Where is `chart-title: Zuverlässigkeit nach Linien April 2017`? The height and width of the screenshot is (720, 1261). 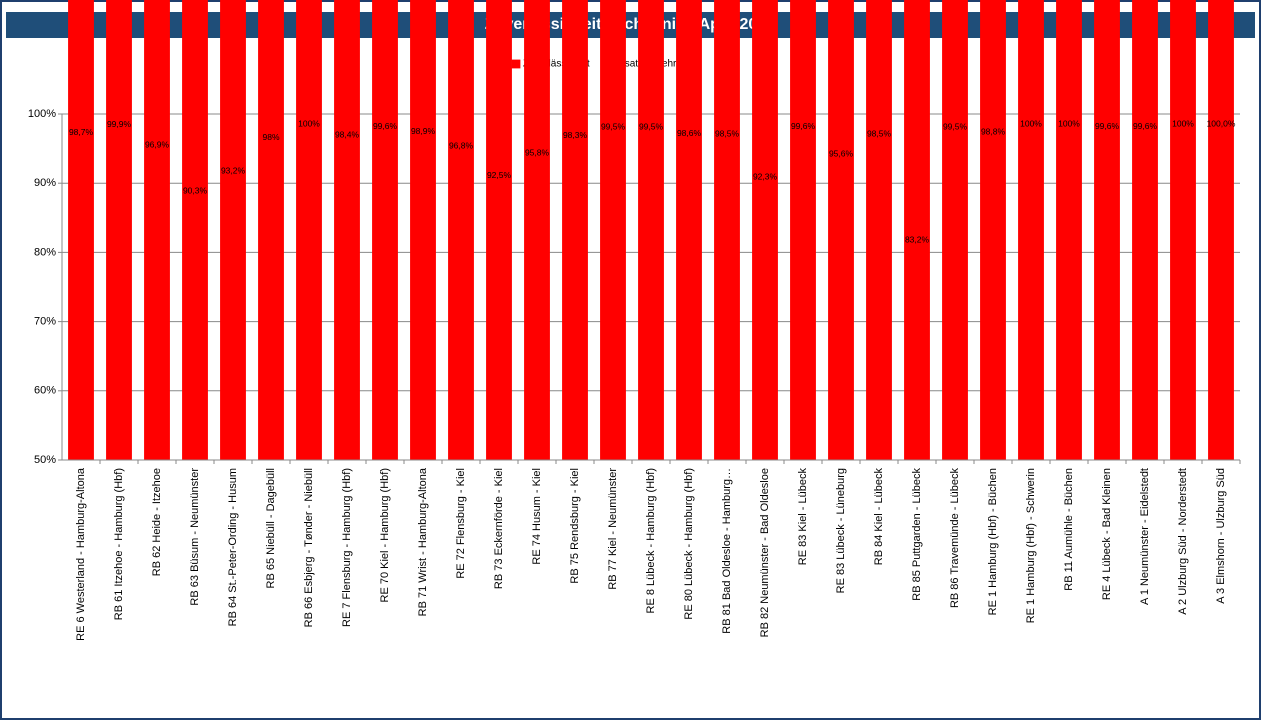 chart-title: Zuverlässigkeit nach Linien April 2017 is located at coordinates (630, 24).